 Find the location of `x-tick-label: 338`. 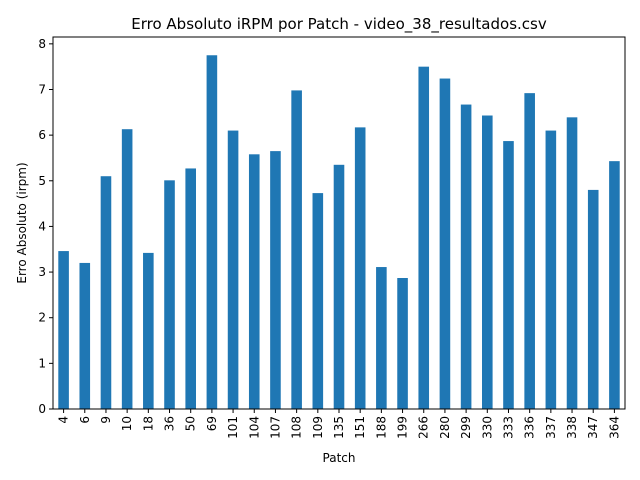

x-tick-label: 338 is located at coordinates (572, 427).